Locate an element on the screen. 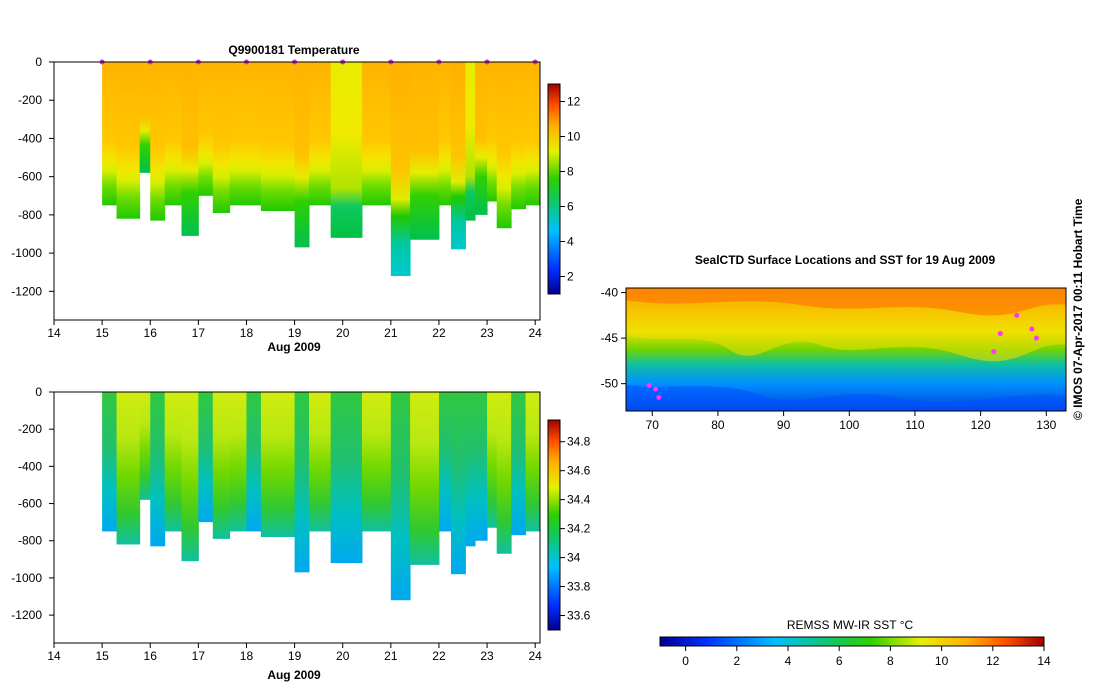 The height and width of the screenshot is (700, 1099). x-tick-label: 130 is located at coordinates (1046, 425).